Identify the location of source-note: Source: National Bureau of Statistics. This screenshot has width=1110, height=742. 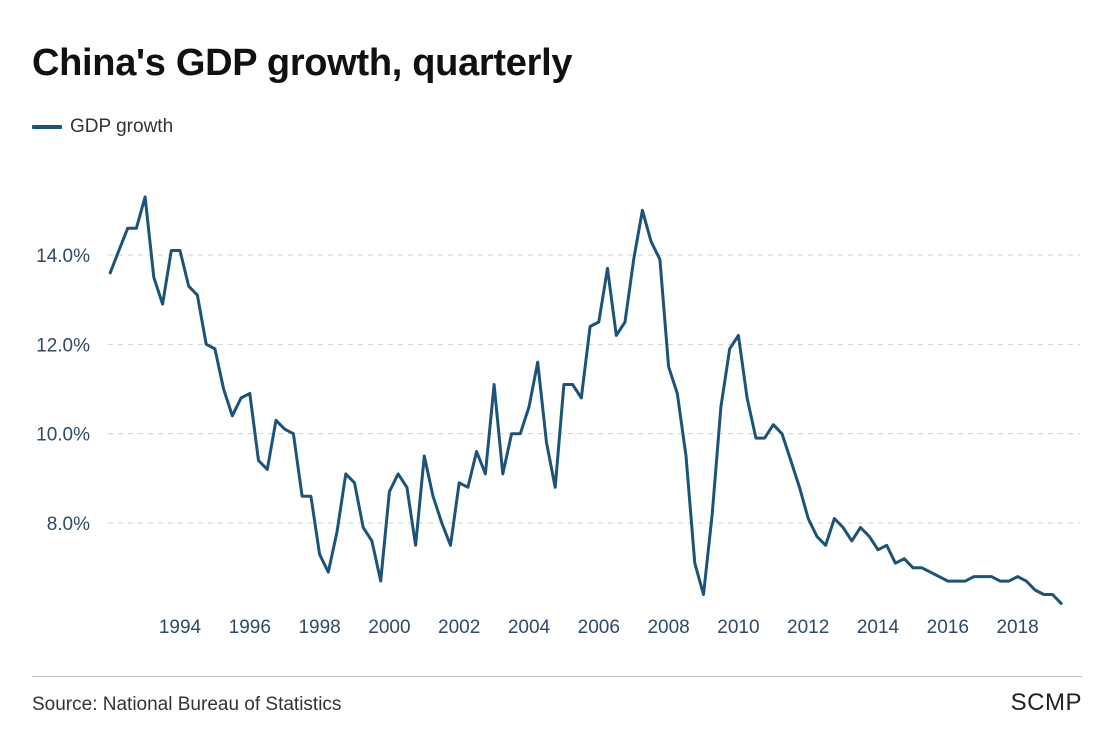
(187, 704).